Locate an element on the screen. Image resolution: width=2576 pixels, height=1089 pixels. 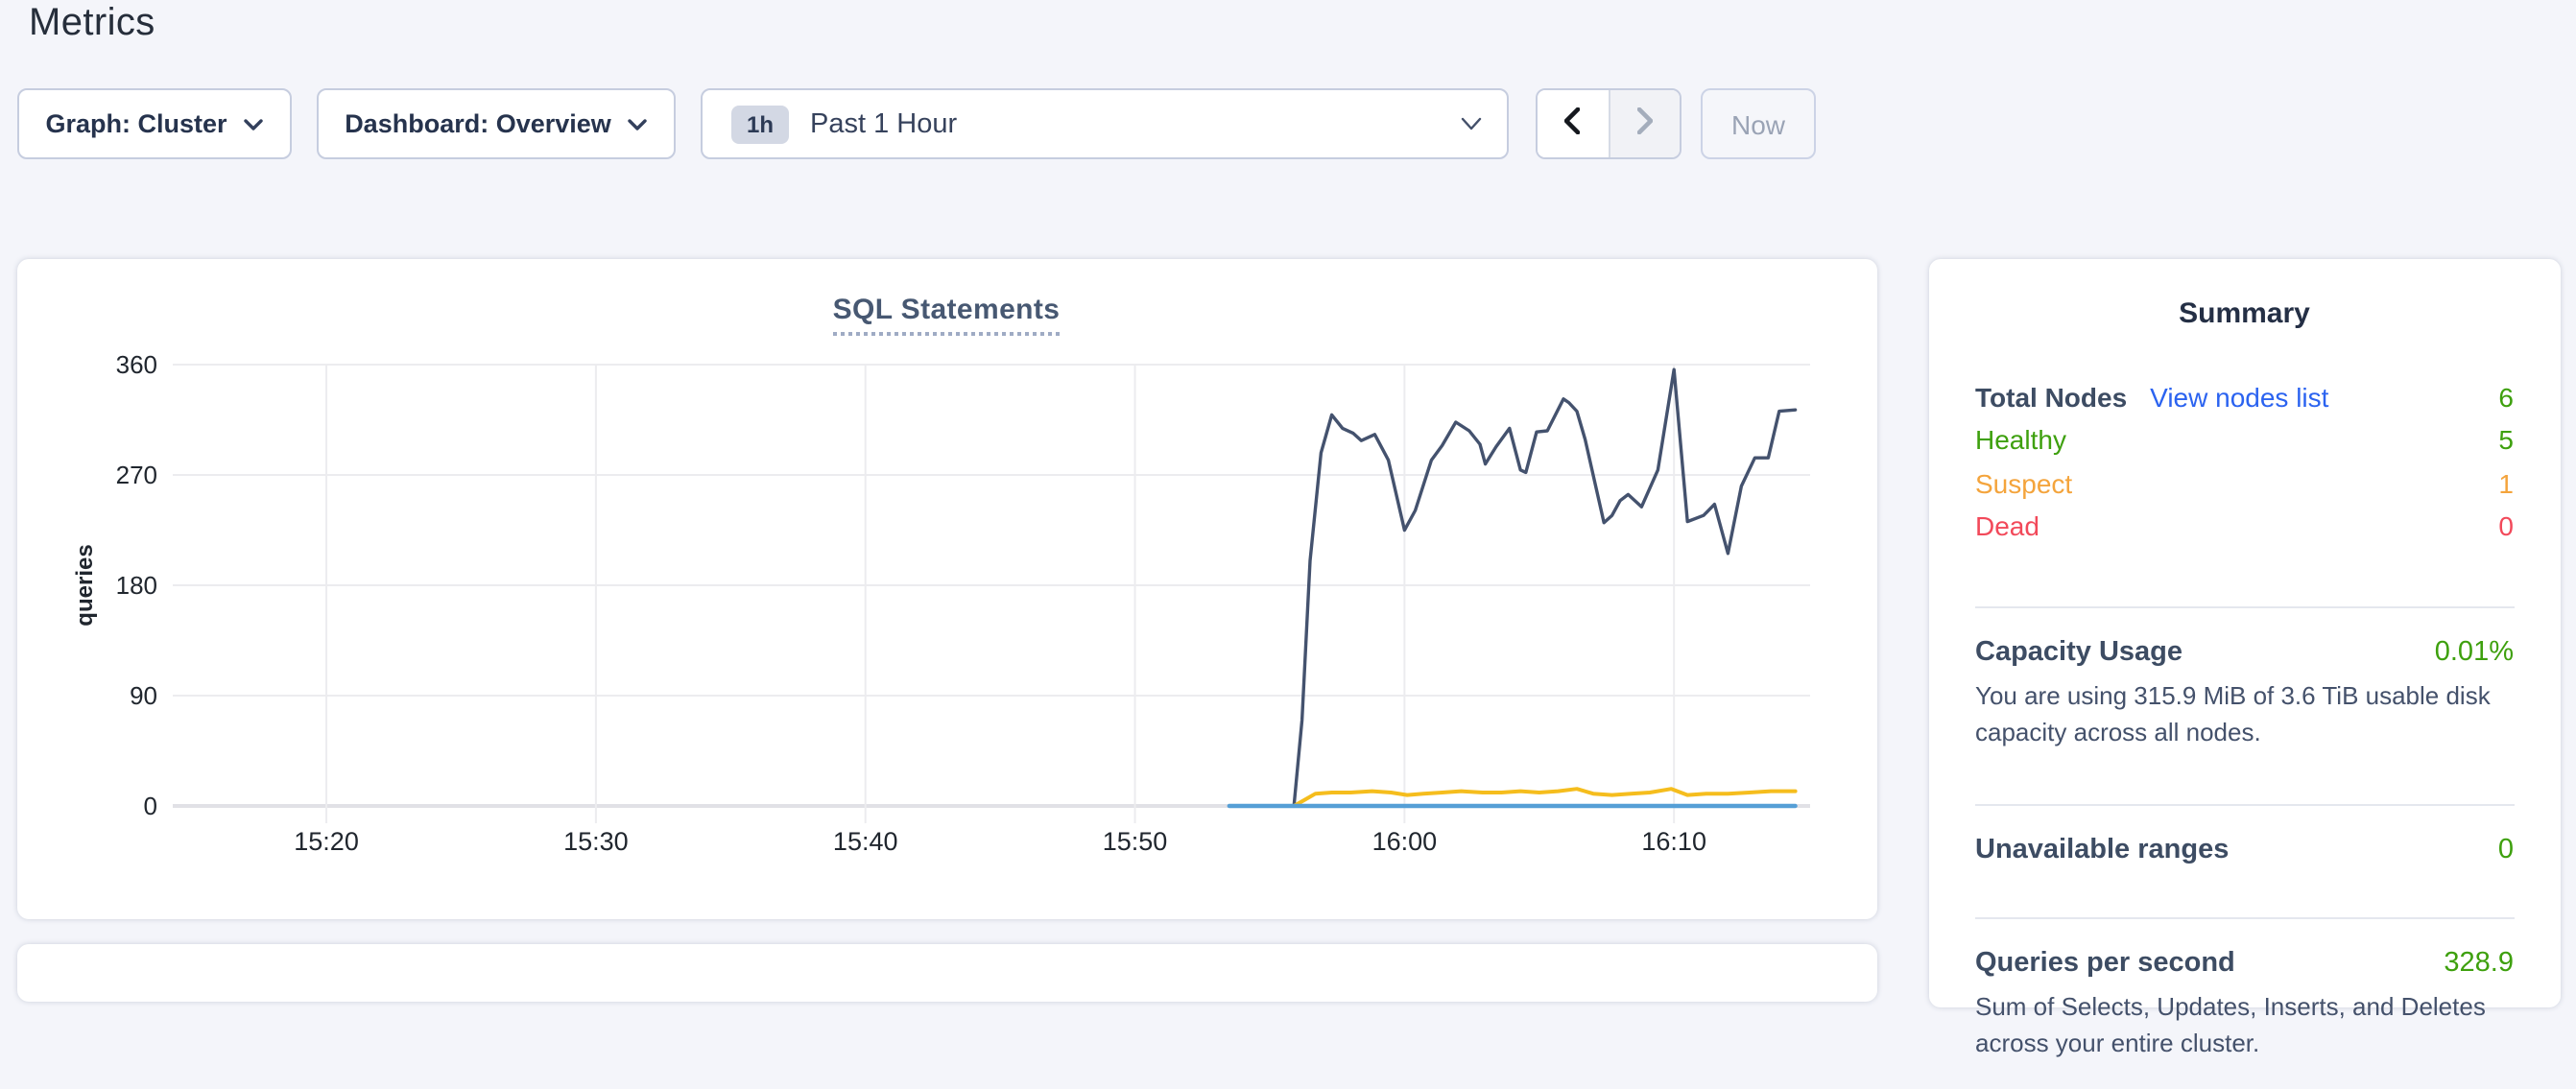
time-window-pager is located at coordinates (1609, 123).